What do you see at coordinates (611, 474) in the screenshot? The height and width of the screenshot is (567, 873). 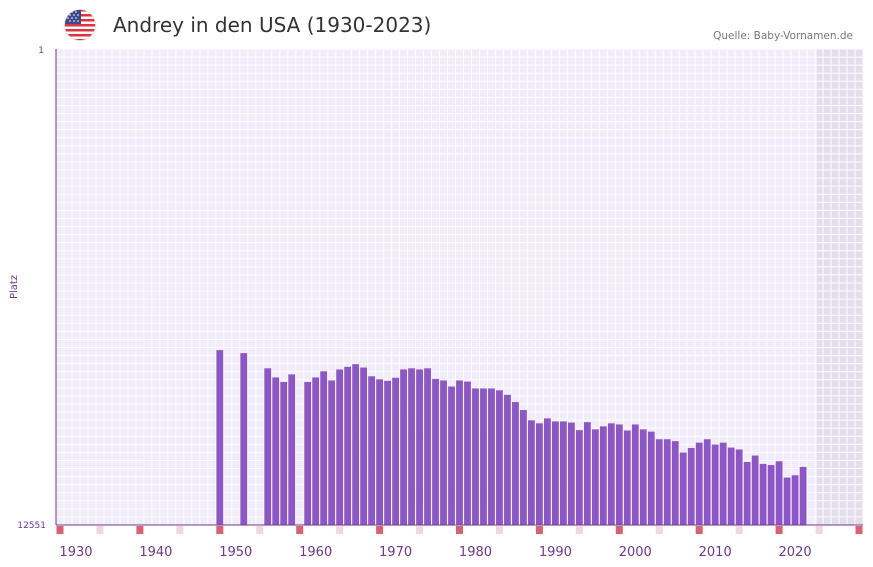 I see `bar-1997` at bounding box center [611, 474].